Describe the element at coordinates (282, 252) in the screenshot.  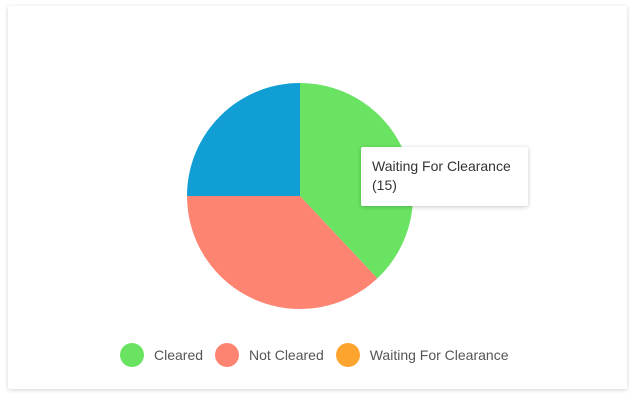
I see `pie-slice-not-cleared` at that location.